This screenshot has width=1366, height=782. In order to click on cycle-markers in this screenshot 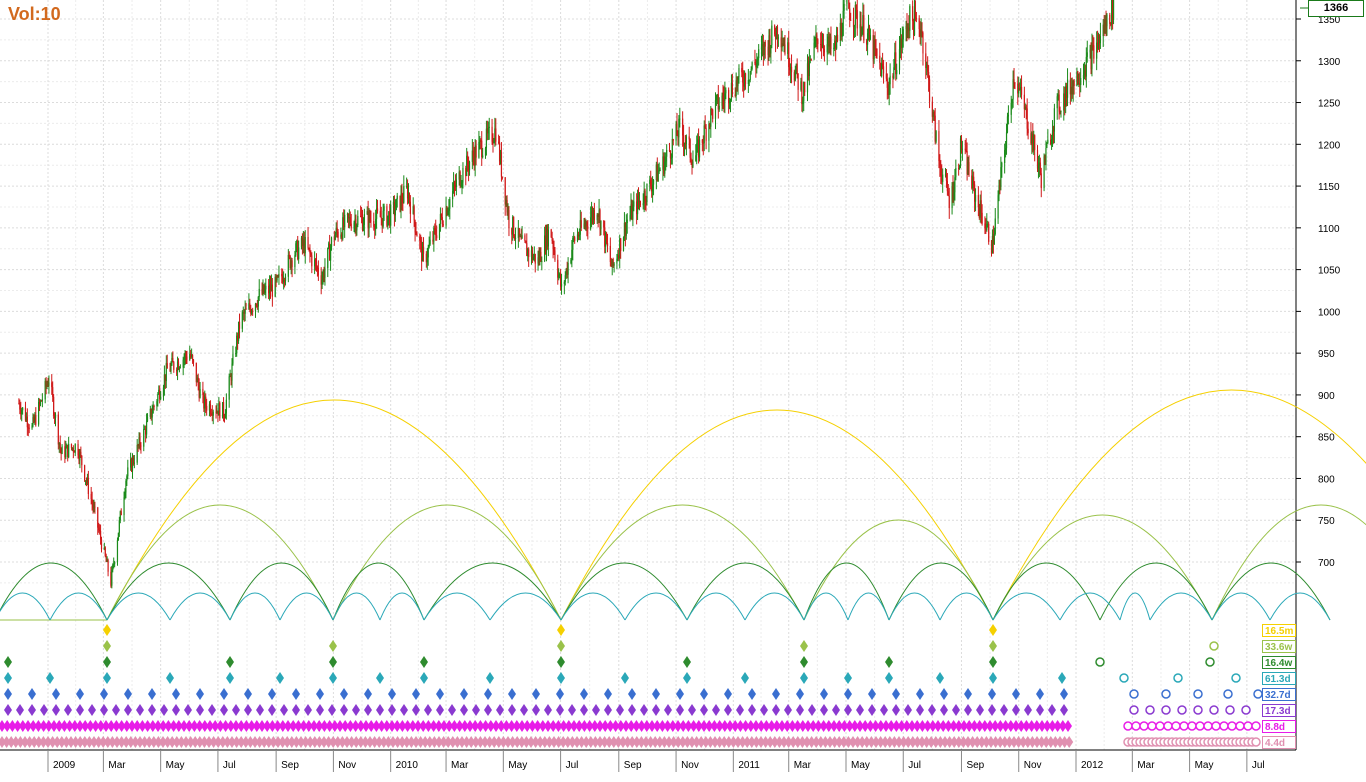, I will do `click(631, 686)`.